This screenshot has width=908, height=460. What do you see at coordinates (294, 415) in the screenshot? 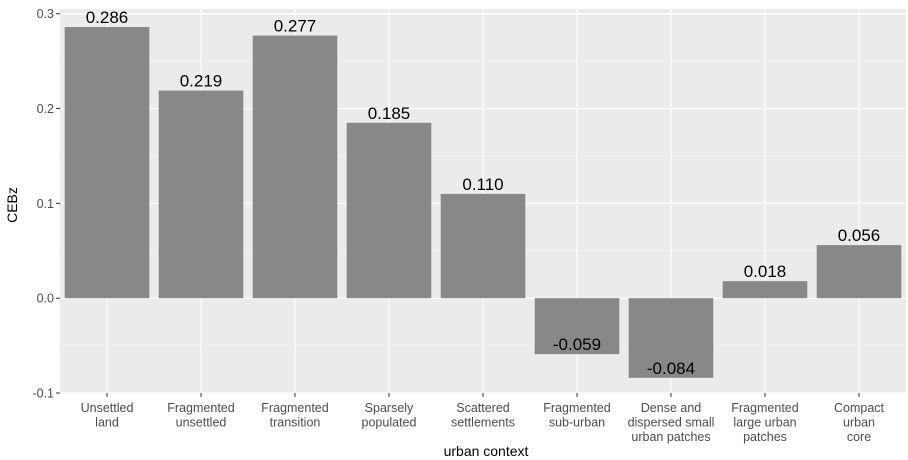
I see `x-tick-label: Fragmented transition` at bounding box center [294, 415].